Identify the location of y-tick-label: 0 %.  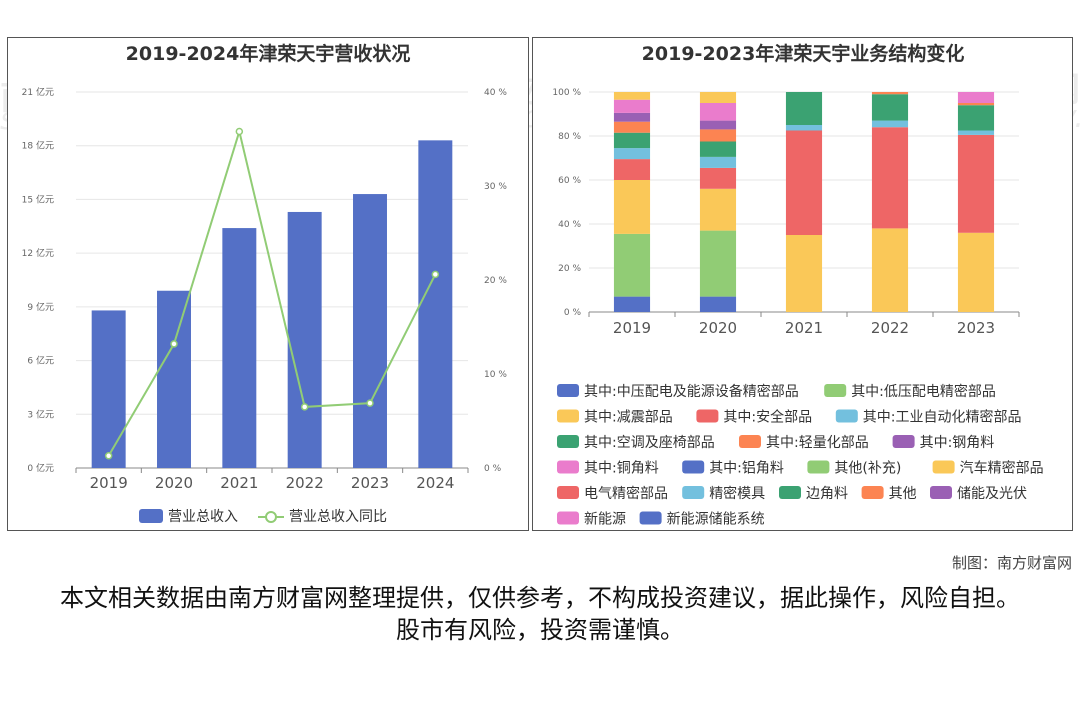
(573, 313).